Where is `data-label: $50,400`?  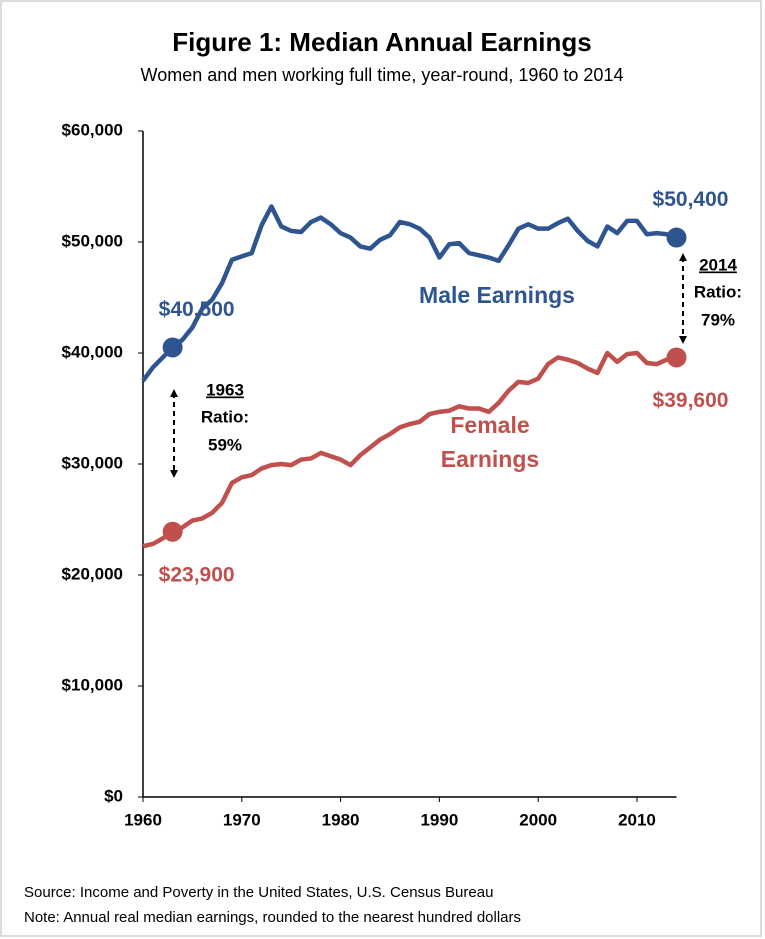
data-label: $50,400 is located at coordinates (691, 199).